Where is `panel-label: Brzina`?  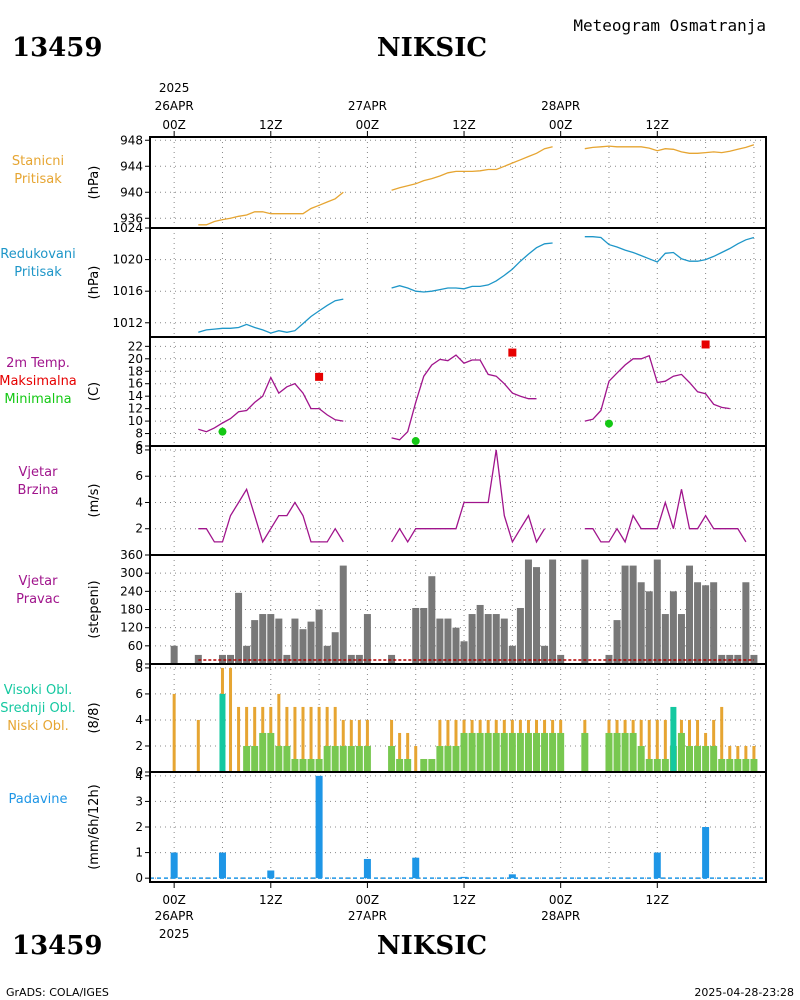
panel-label: Brzina is located at coordinates (38, 490).